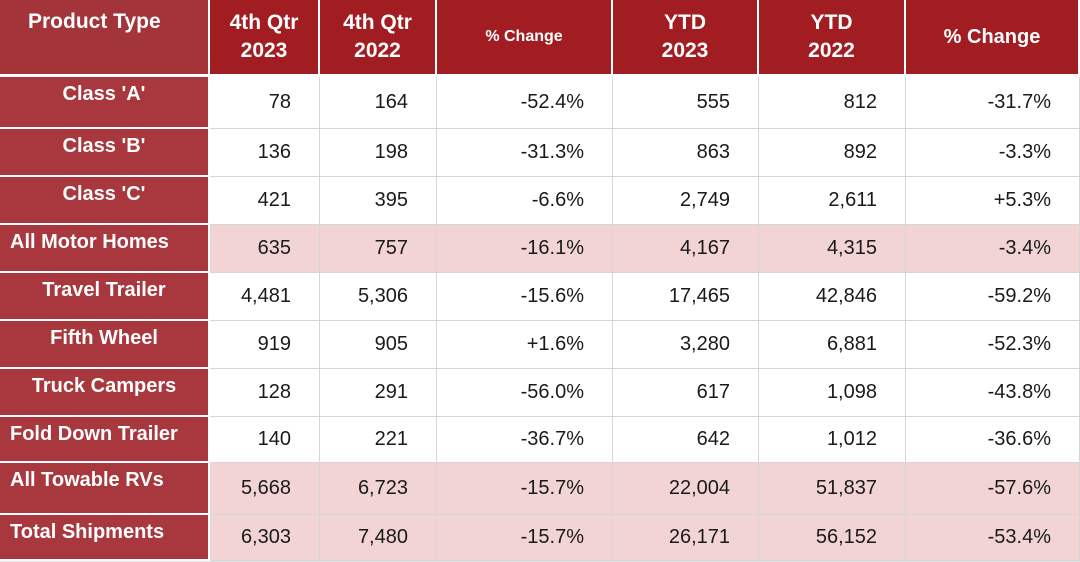 The height and width of the screenshot is (562, 1080). I want to click on header-q4-2022-line1: 4th Qtr, so click(377, 22).